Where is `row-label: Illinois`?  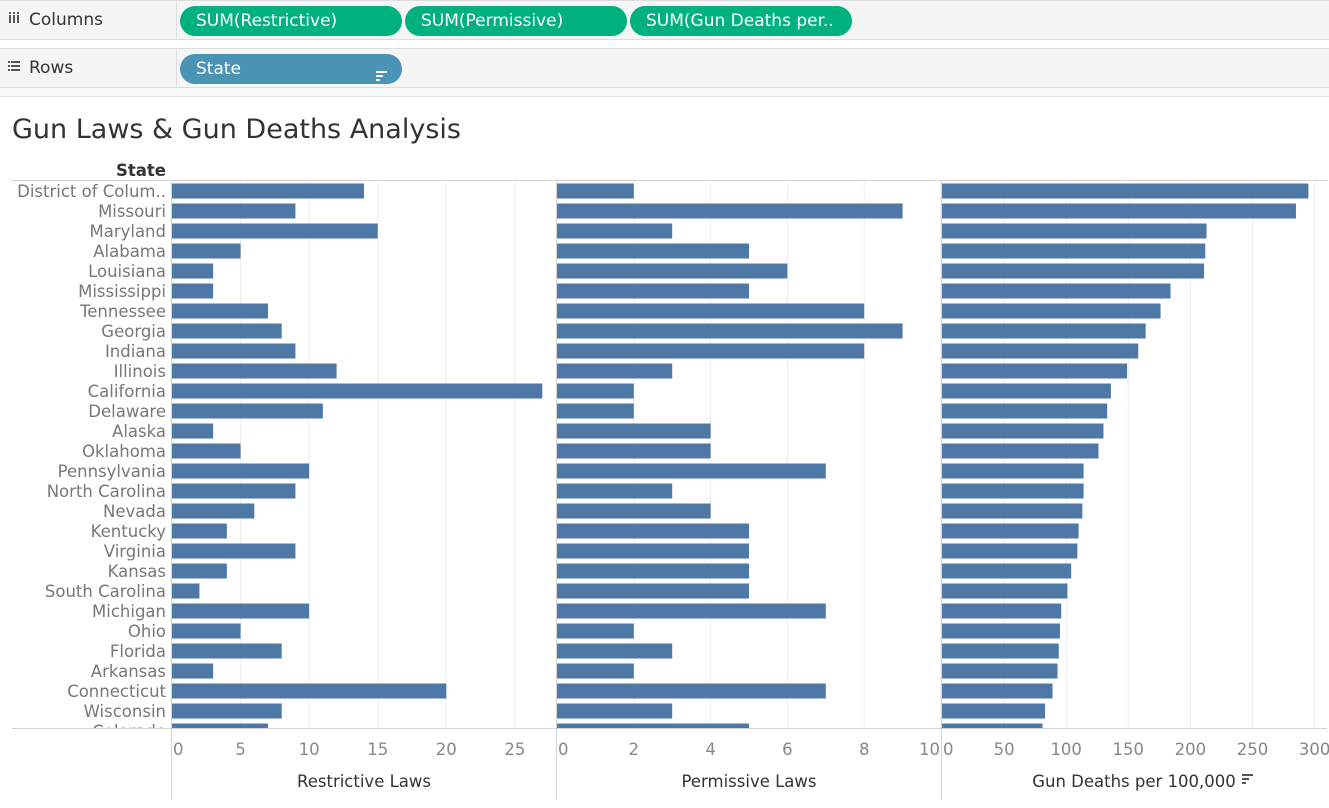 row-label: Illinois is located at coordinates (140, 371).